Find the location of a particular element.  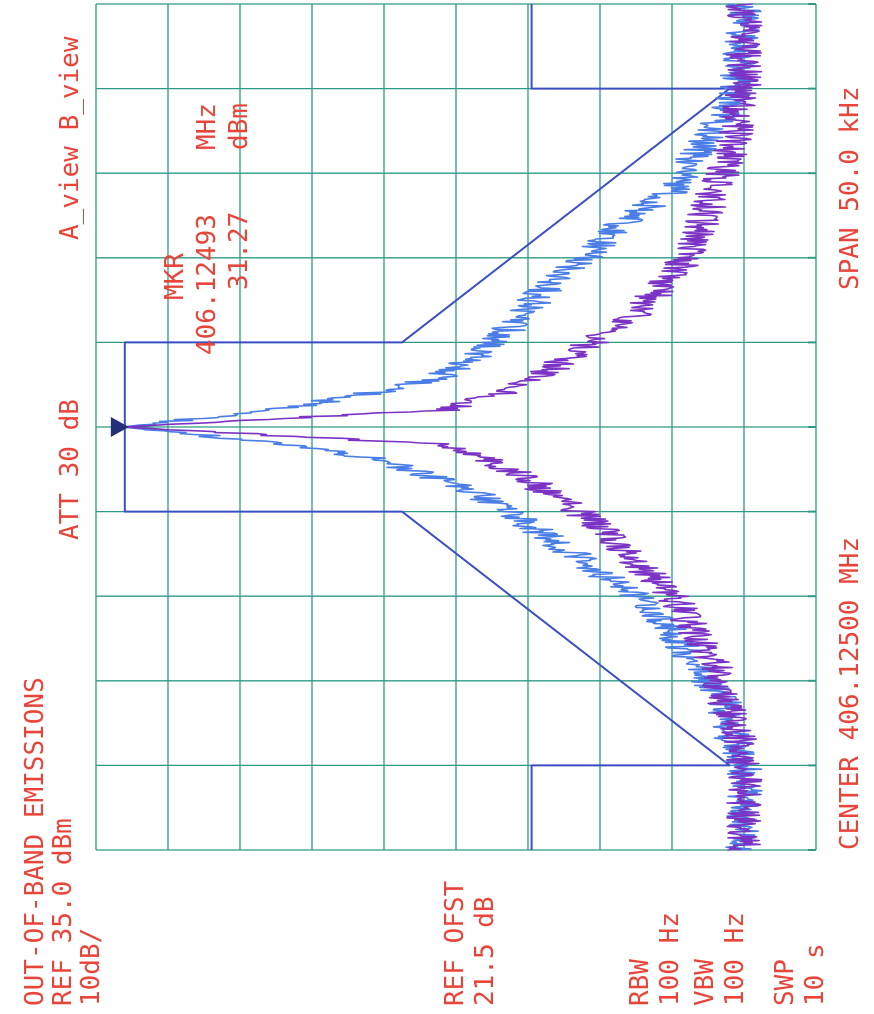

marker is located at coordinates (119, 427).